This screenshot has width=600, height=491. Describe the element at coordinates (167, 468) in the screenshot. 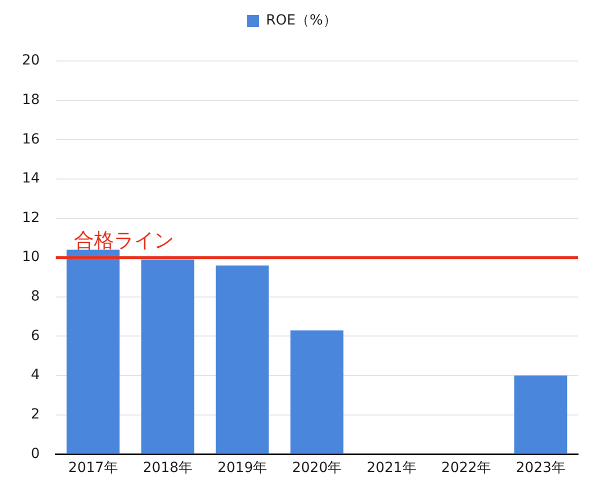

I see `x-tick-label: 2018年` at that location.